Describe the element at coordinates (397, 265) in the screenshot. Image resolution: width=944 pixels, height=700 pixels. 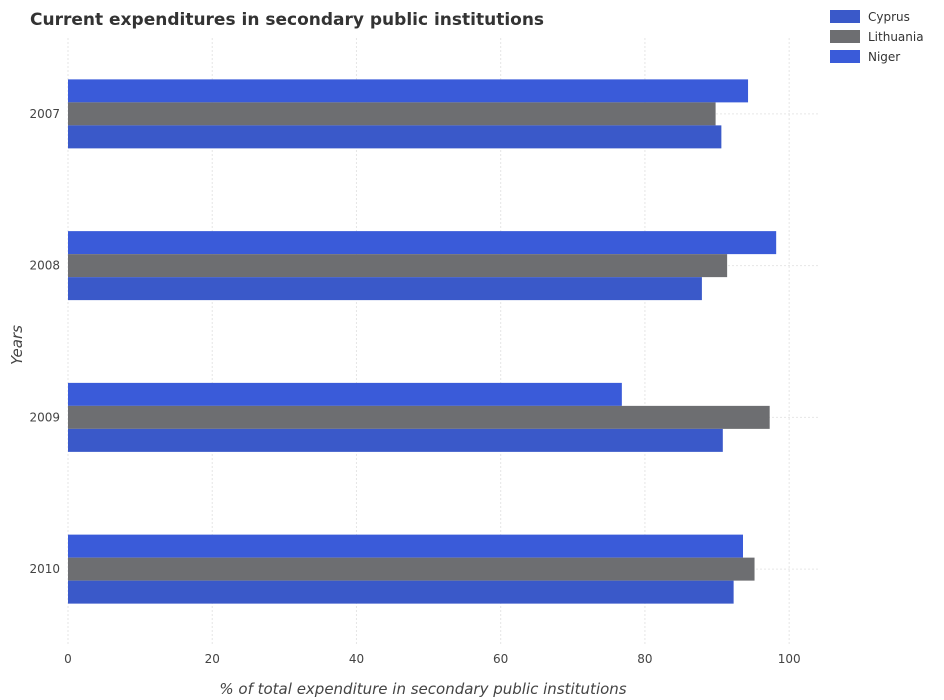
I see `bar-lithuania-2008` at that location.